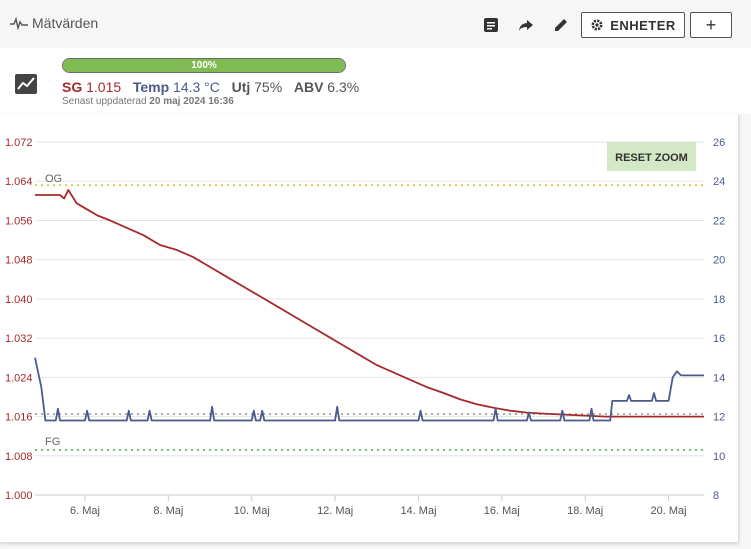  I want to click on document-icon, so click(491, 25).